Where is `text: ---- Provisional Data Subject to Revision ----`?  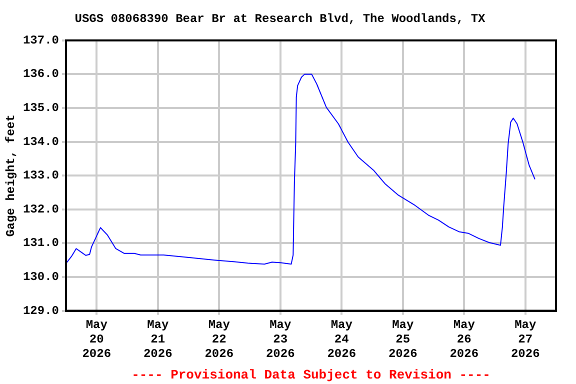 text: ---- Provisional Data Subject to Revision ---- is located at coordinates (311, 374).